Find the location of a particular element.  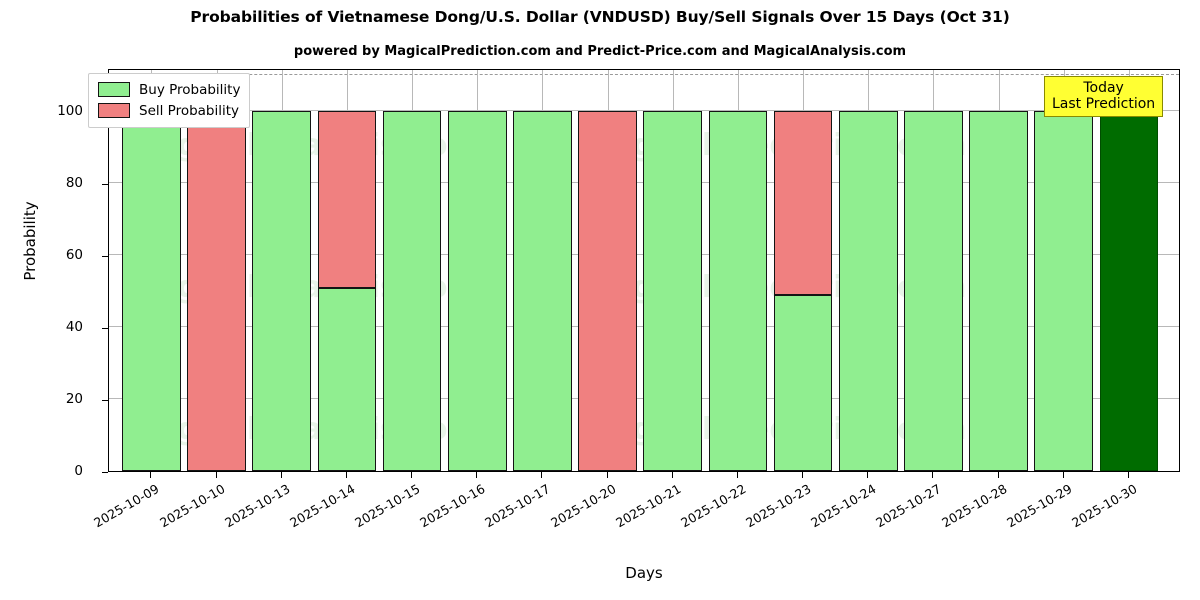

gridline-dashed-reference is located at coordinates (644, 75).